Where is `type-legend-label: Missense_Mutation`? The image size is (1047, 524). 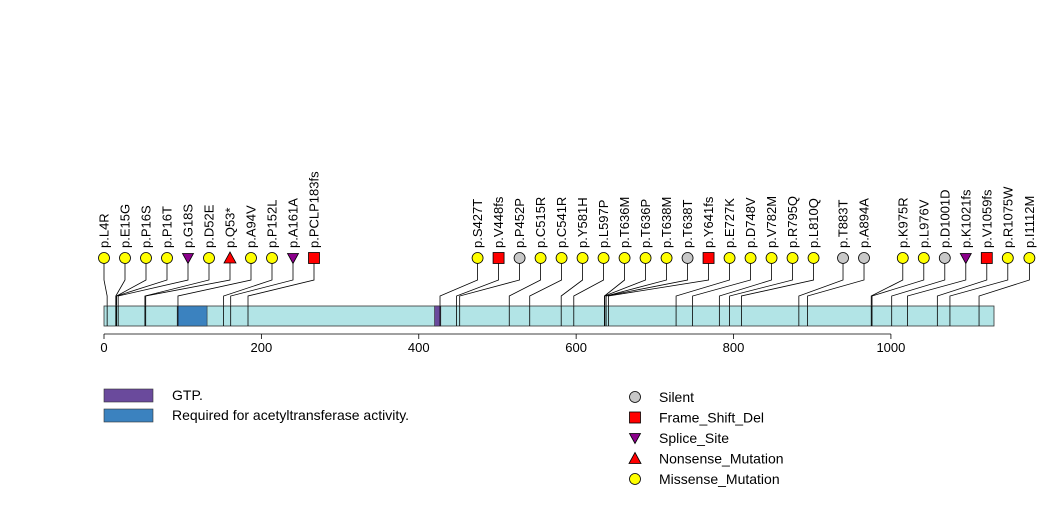 type-legend-label: Missense_Mutation is located at coordinates (719, 479).